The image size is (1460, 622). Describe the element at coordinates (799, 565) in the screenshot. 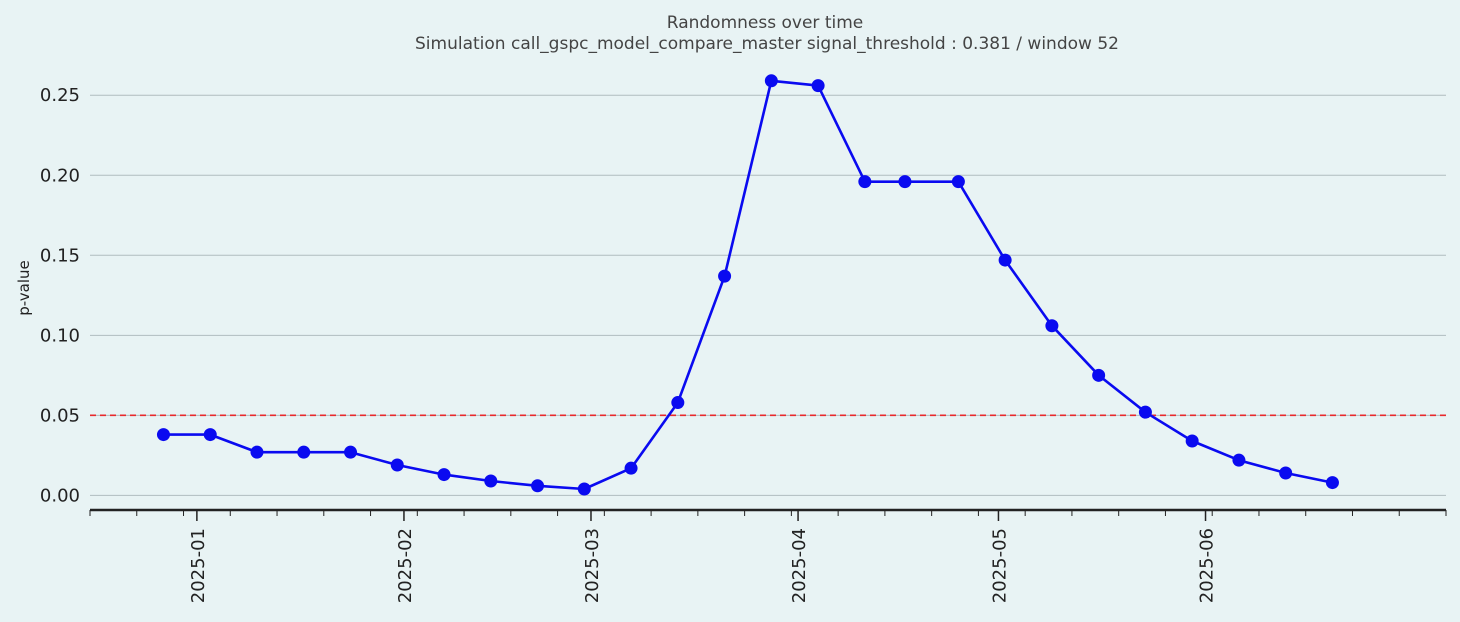

I see `x-tick-label: 2025-04` at that location.